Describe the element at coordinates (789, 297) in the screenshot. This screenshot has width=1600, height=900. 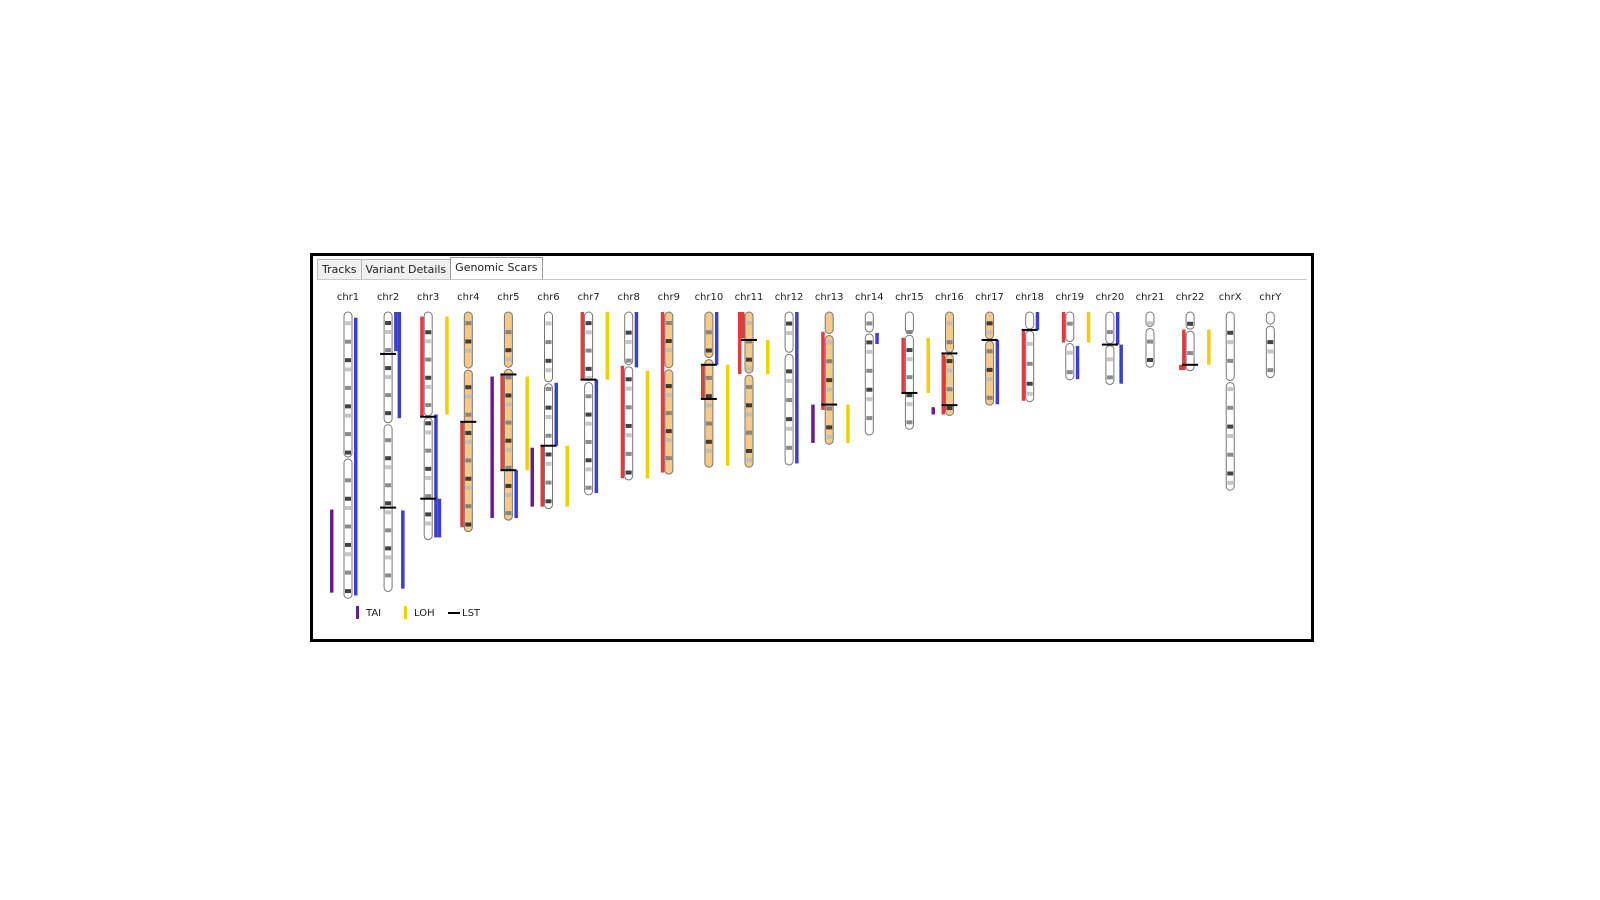
I see `chromosome-label: chr12` at that location.